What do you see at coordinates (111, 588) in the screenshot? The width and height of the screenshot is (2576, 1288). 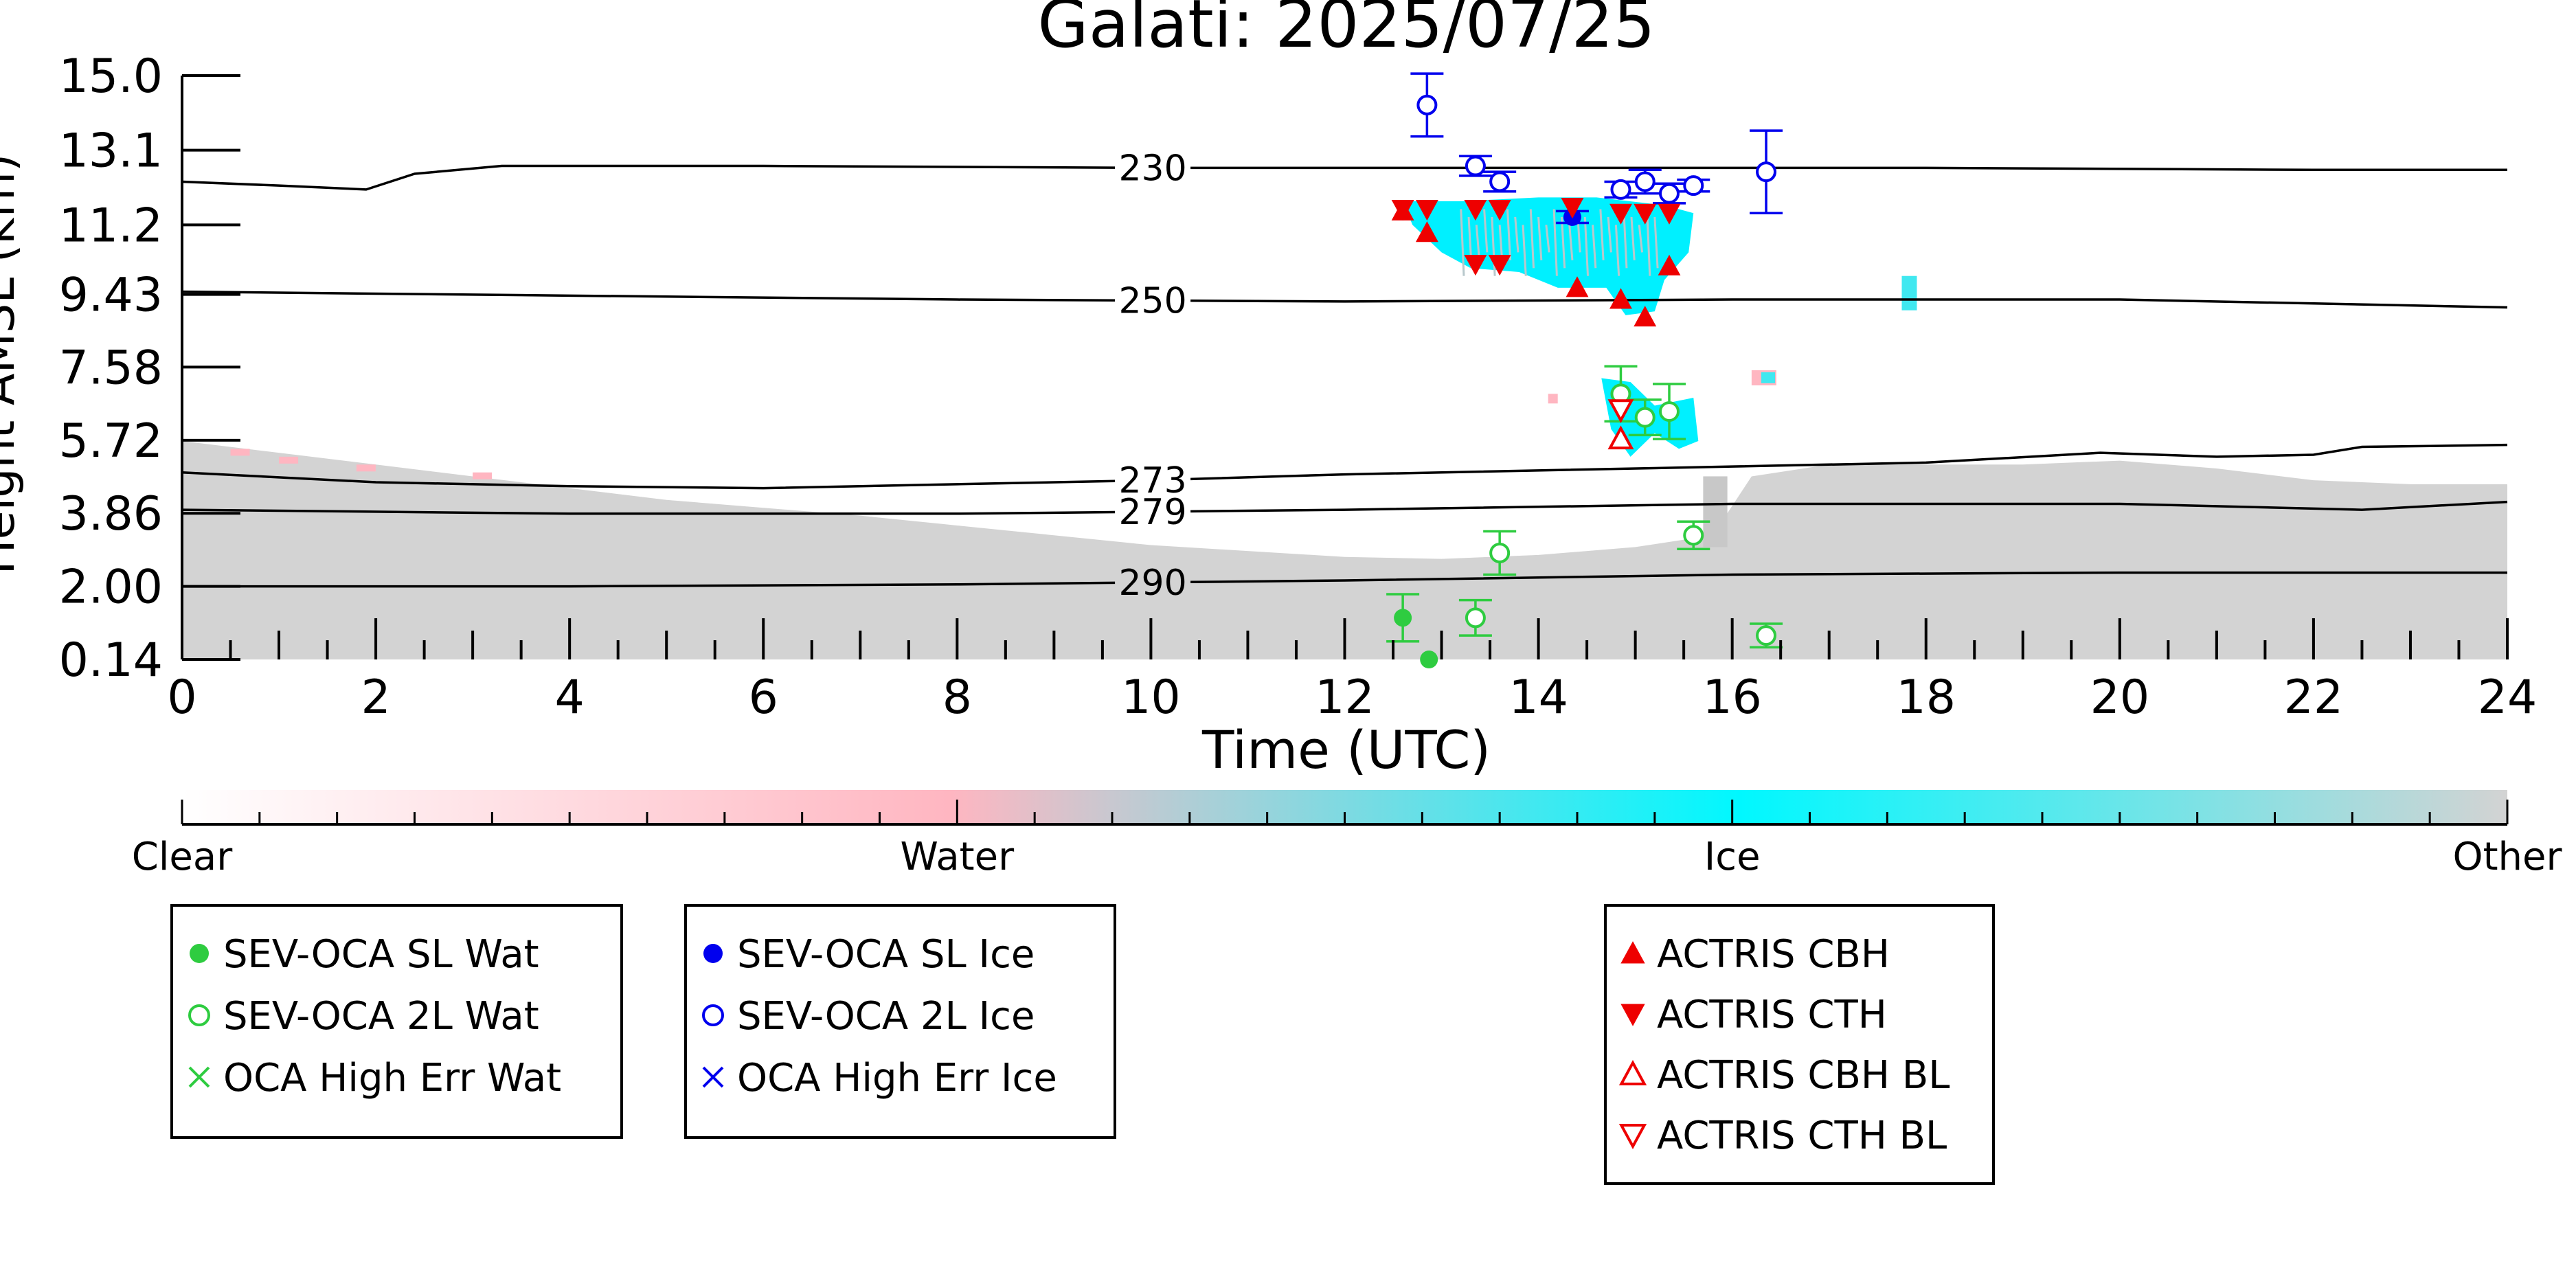 I see `y-tick-label: 2.00` at bounding box center [111, 588].